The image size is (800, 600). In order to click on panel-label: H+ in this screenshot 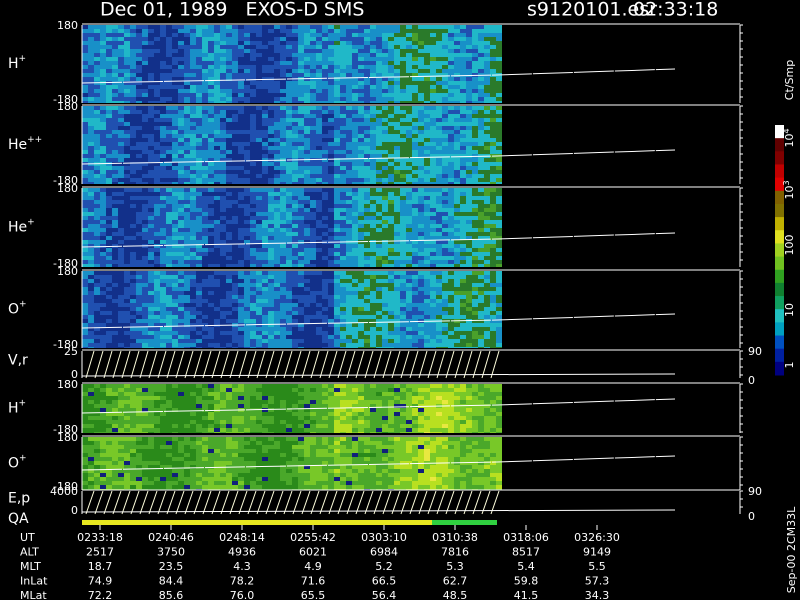, I will do `click(17, 63)`.